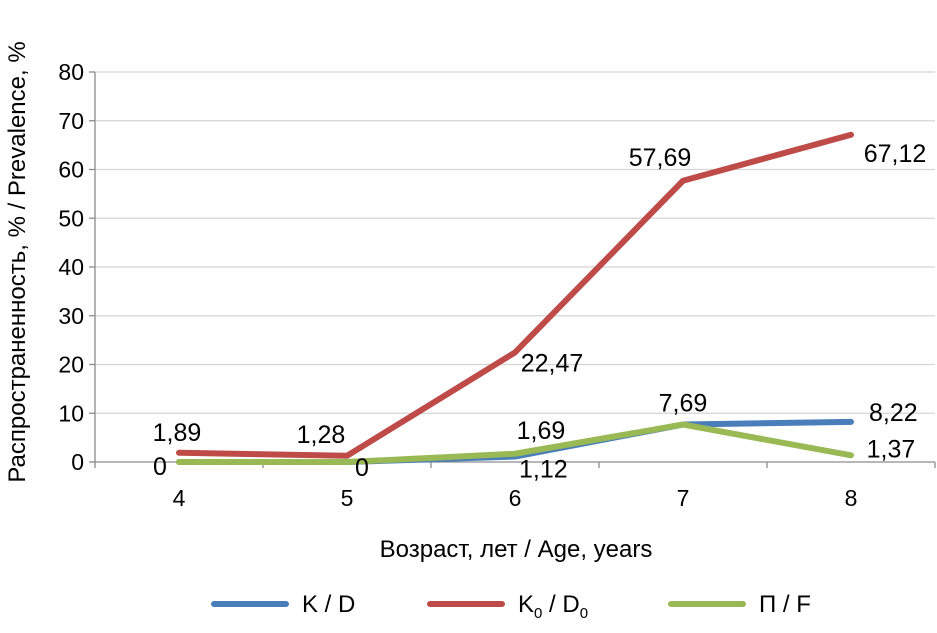 The height and width of the screenshot is (633, 937). What do you see at coordinates (71, 170) in the screenshot?
I see `y-tick-label: 60` at bounding box center [71, 170].